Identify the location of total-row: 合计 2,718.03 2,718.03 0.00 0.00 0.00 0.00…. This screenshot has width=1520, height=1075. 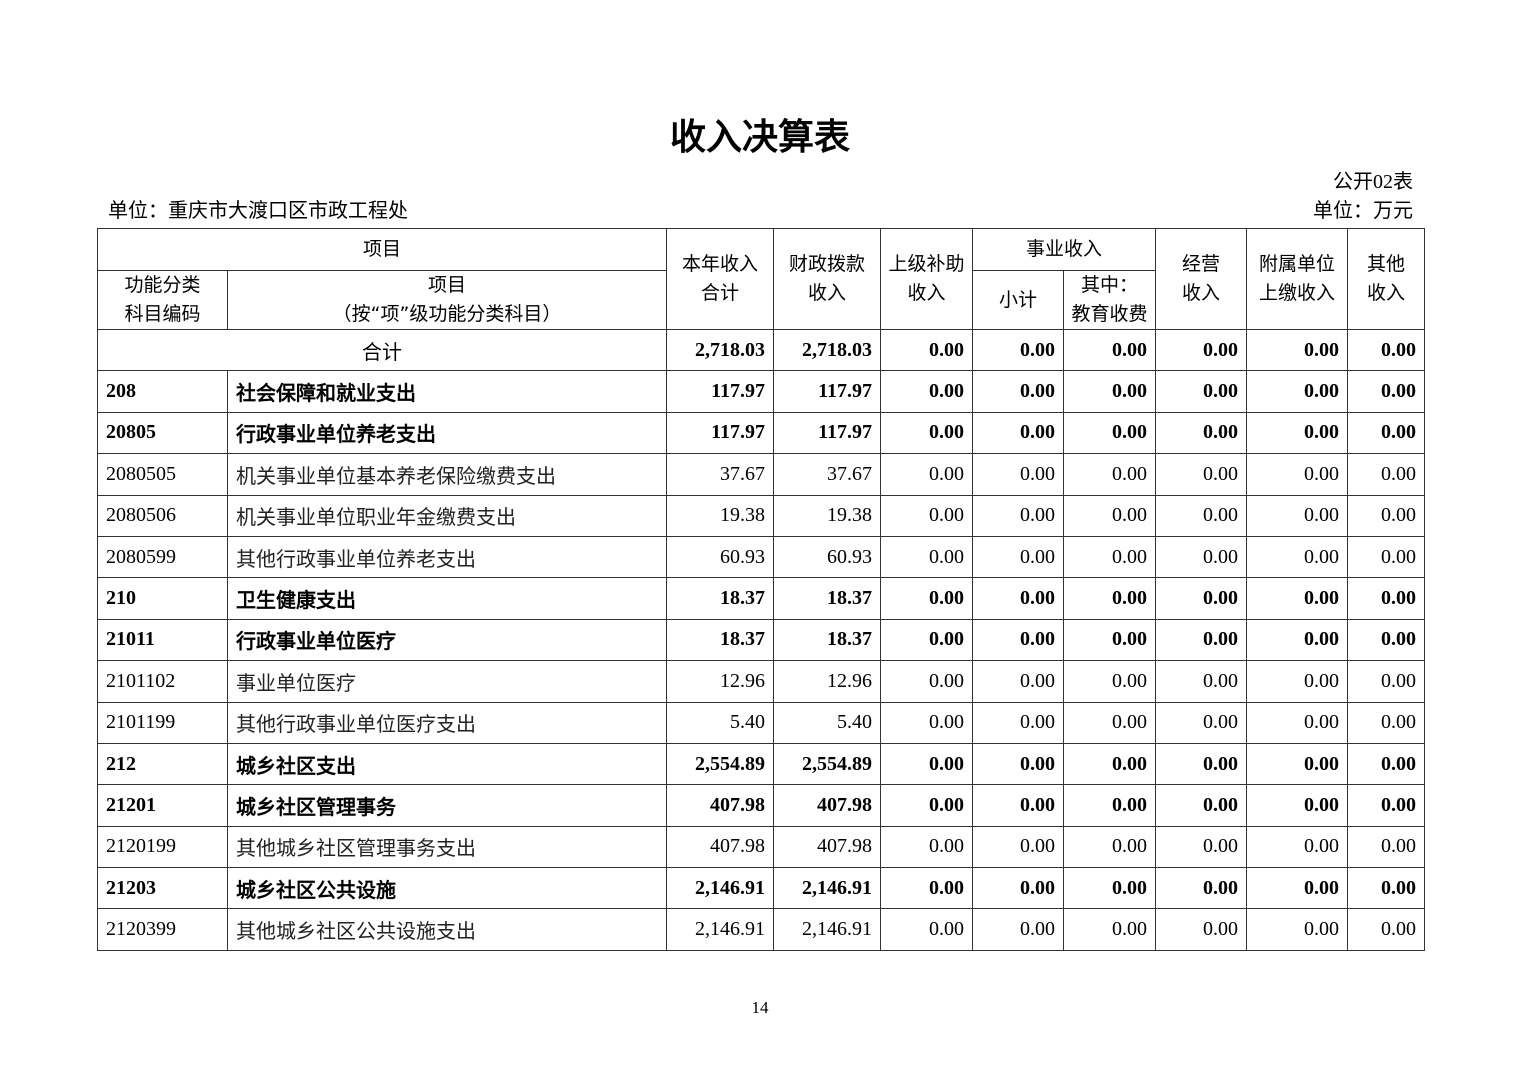
(761, 350).